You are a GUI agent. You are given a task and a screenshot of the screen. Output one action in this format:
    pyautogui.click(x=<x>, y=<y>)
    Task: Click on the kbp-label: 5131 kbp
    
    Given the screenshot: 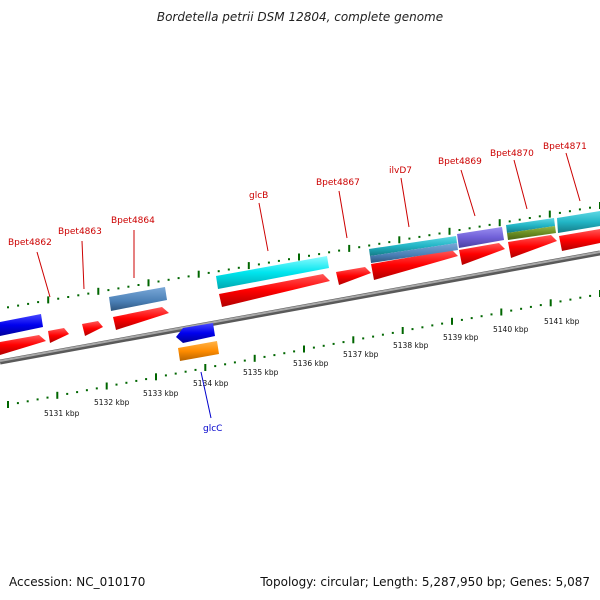 What is the action you would take?
    pyautogui.click(x=62, y=413)
    